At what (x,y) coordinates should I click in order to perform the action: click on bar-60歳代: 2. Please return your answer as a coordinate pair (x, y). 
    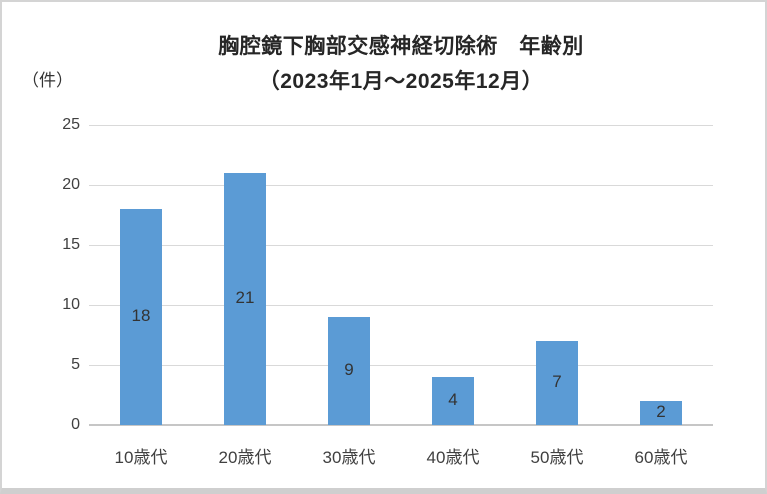
    Looking at the image, I should click on (661, 413).